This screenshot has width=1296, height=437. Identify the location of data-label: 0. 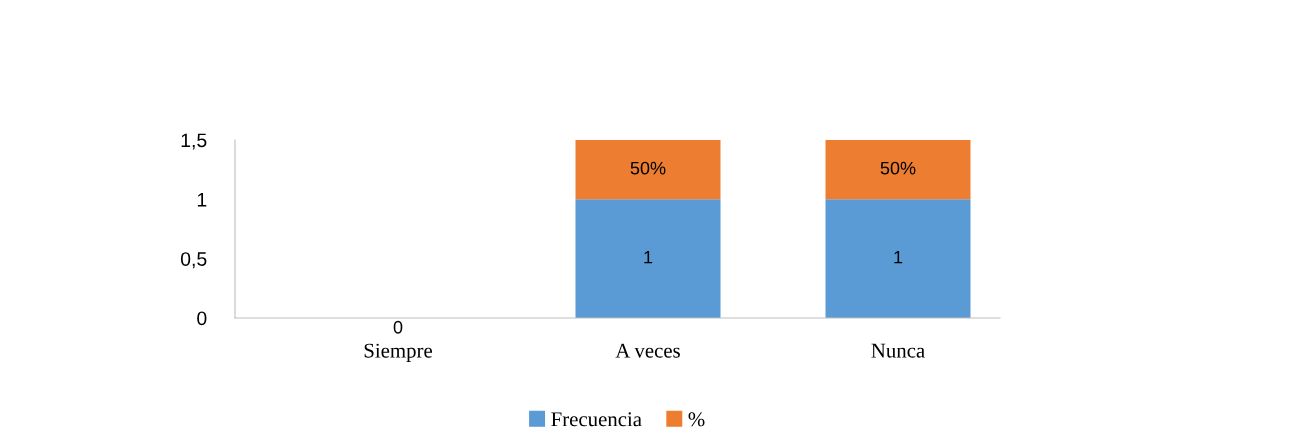
(398, 327).